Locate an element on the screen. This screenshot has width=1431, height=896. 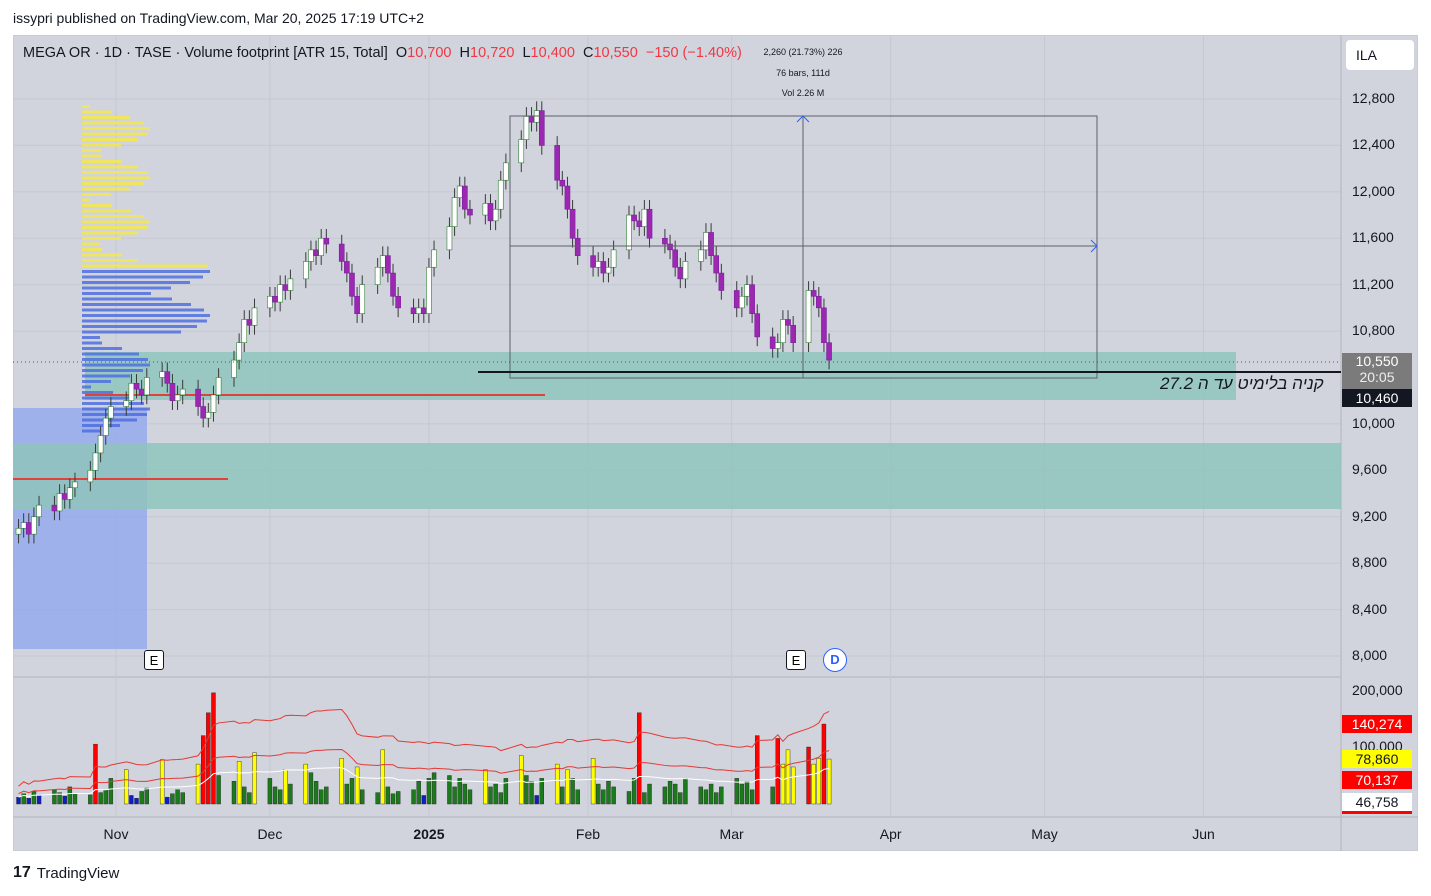
price-tick: 10,800 is located at coordinates (1373, 330).